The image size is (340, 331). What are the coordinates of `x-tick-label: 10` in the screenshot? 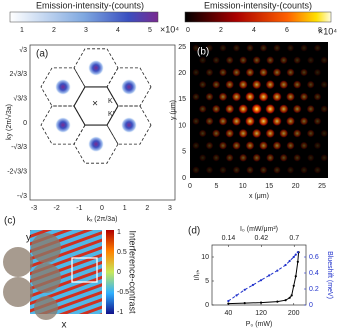 It's located at (243, 186).